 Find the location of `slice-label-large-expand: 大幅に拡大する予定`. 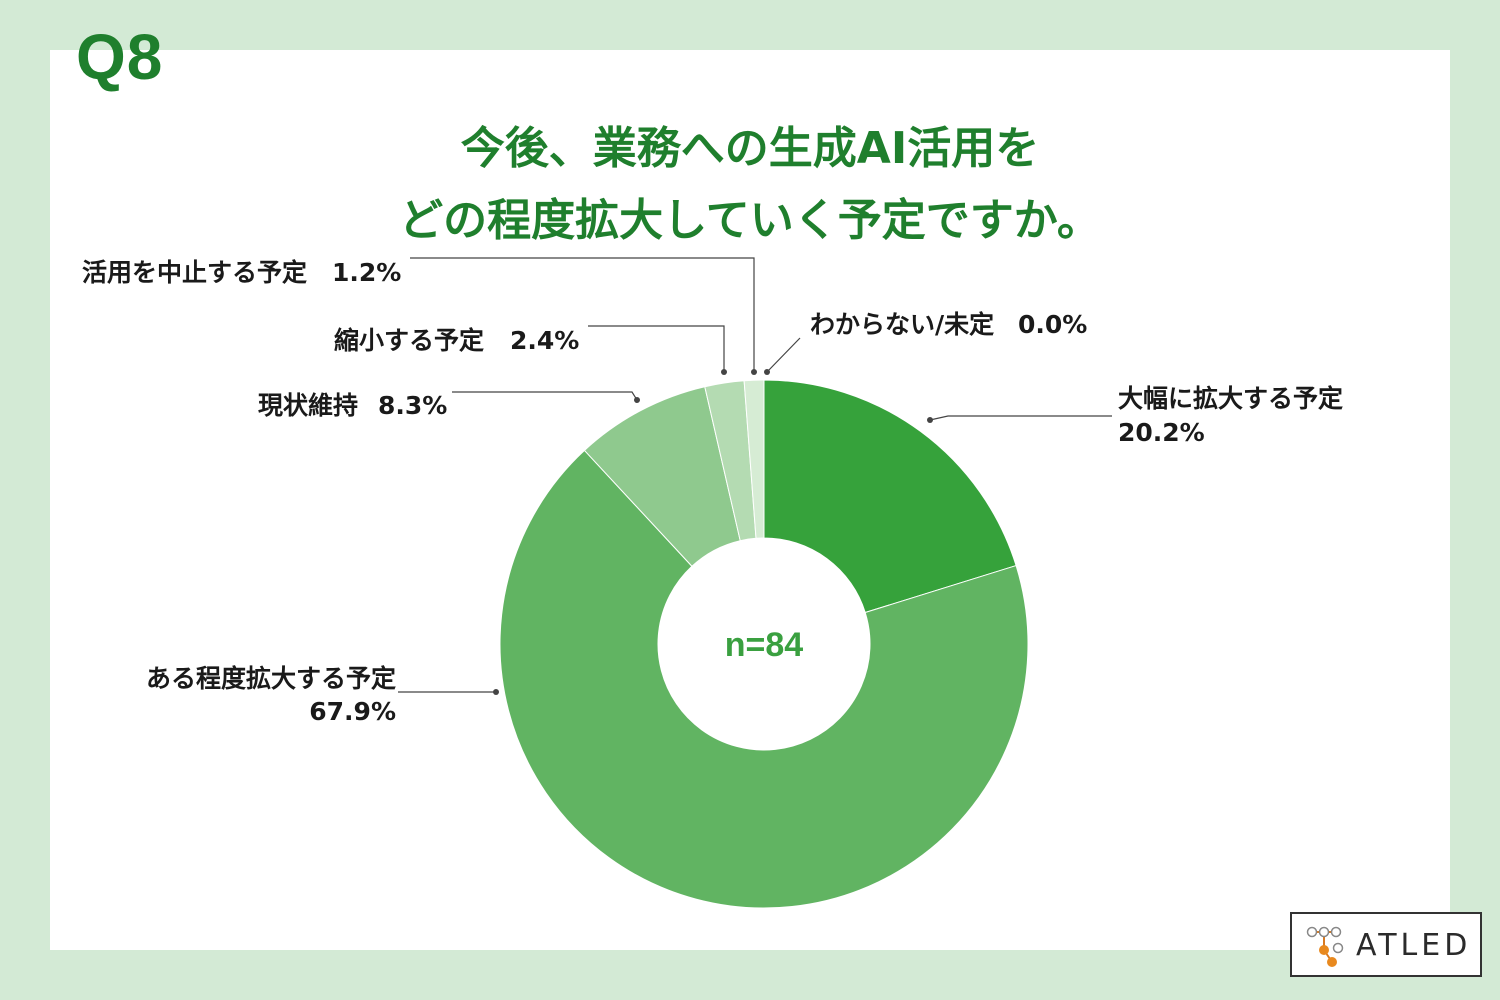

slice-label-large-expand: 大幅に拡大する予定 is located at coordinates (1230, 398).